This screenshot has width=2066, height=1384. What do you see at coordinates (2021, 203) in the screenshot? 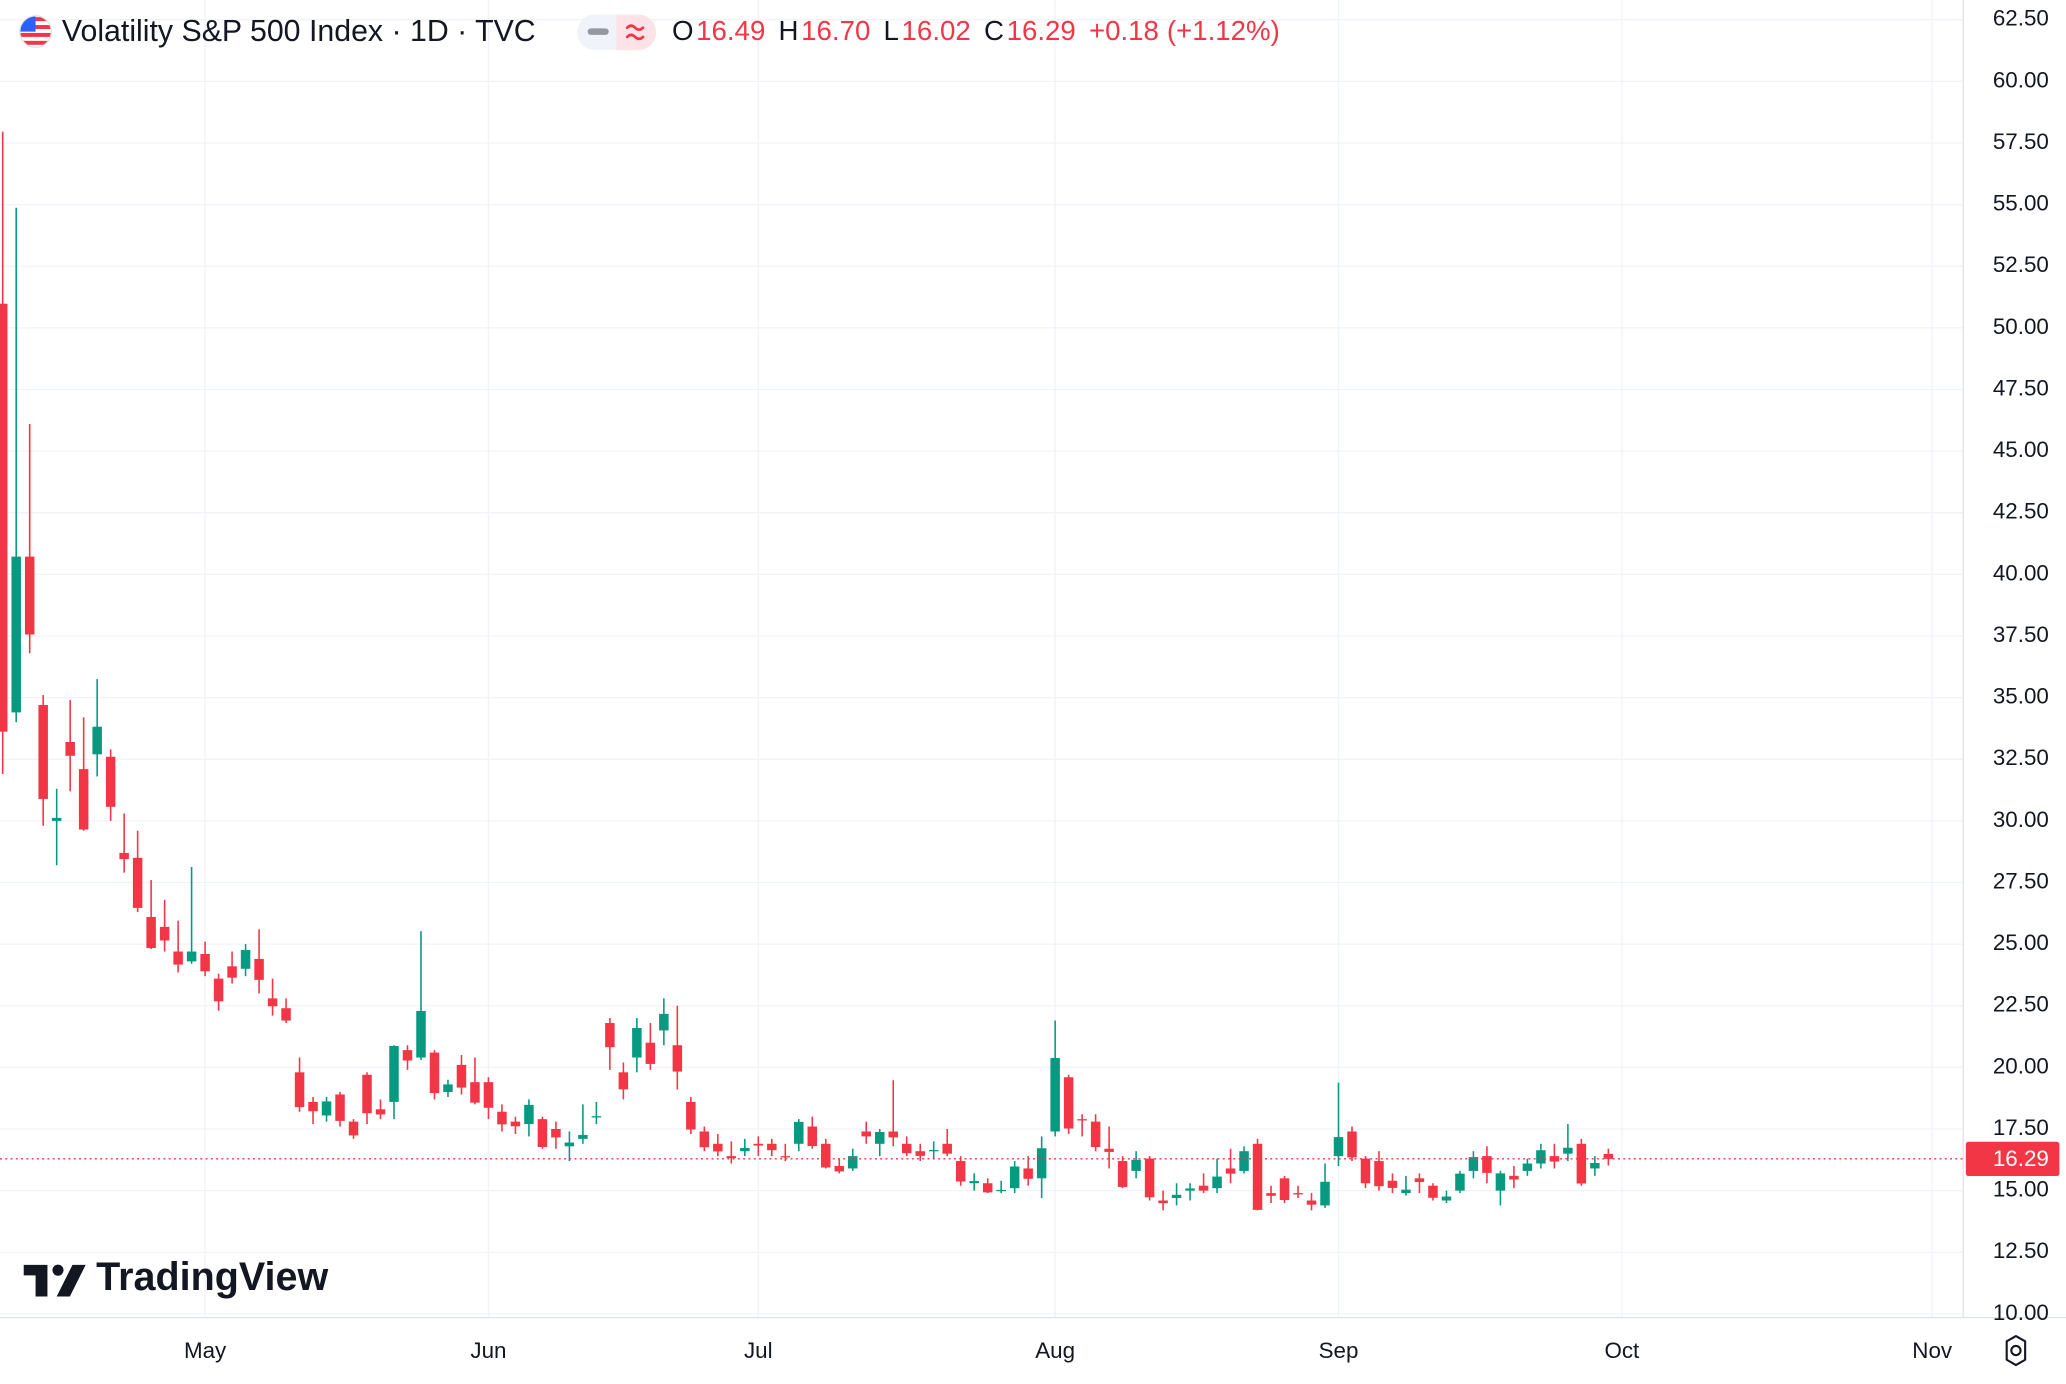
I see `y-tick-label: 55.00` at bounding box center [2021, 203].